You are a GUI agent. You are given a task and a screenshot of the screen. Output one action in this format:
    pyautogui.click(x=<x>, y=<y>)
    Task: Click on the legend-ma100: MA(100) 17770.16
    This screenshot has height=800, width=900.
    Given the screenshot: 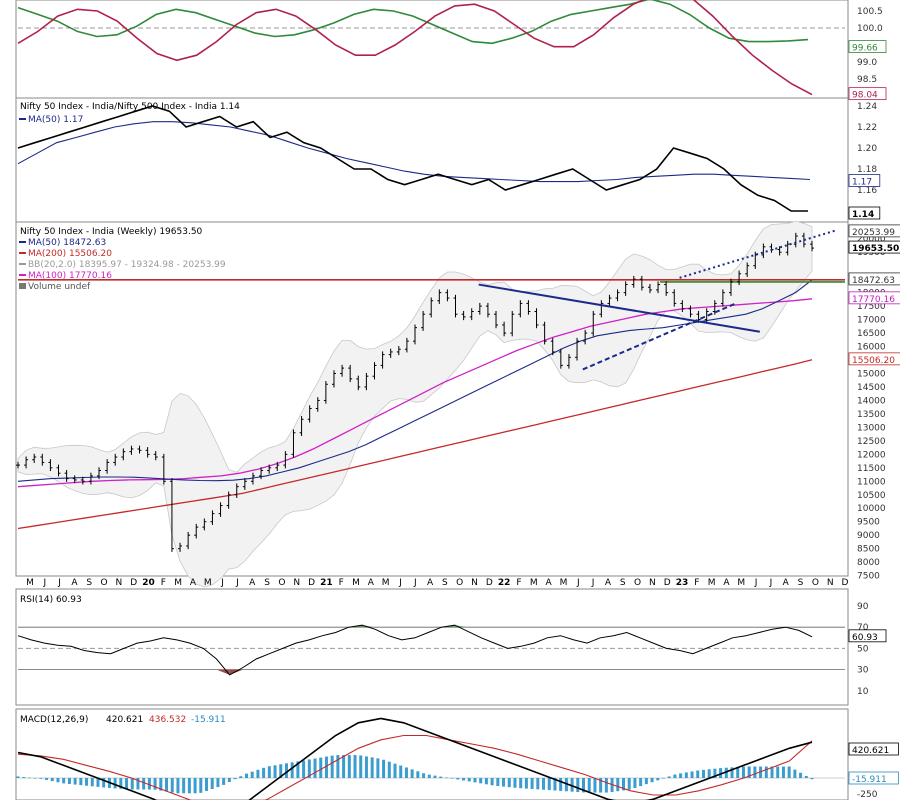 What is the action you would take?
    pyautogui.click(x=70, y=276)
    